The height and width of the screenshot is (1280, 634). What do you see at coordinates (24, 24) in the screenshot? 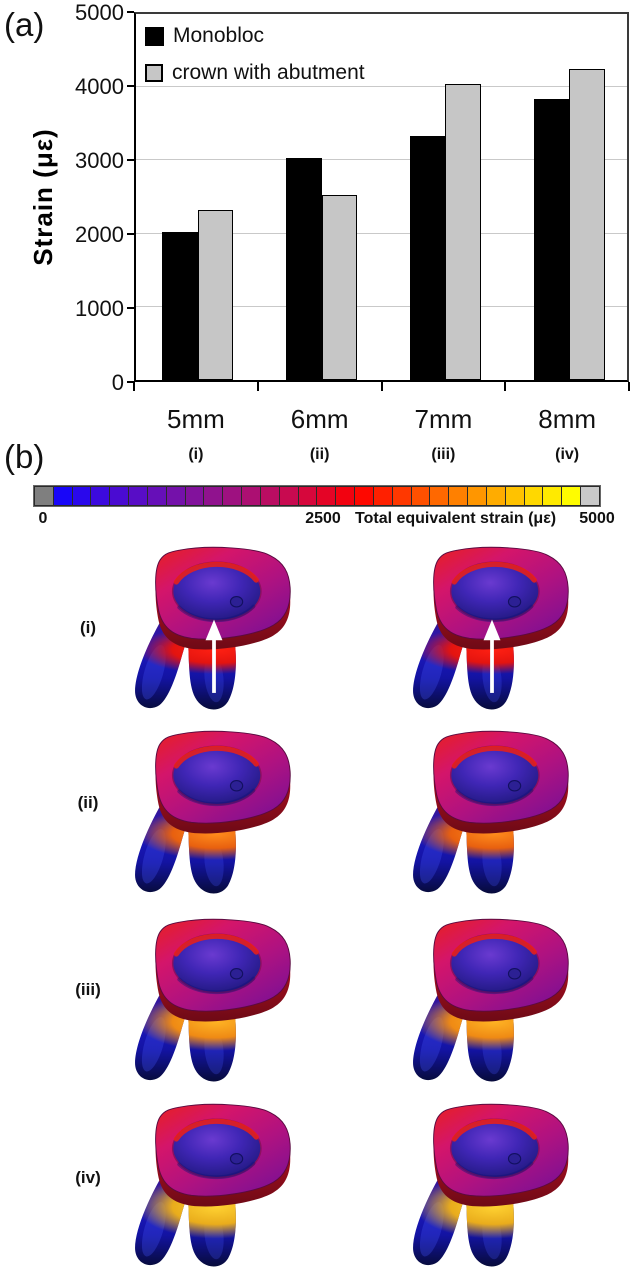
I see `panel-a-label: (a)` at bounding box center [24, 24].